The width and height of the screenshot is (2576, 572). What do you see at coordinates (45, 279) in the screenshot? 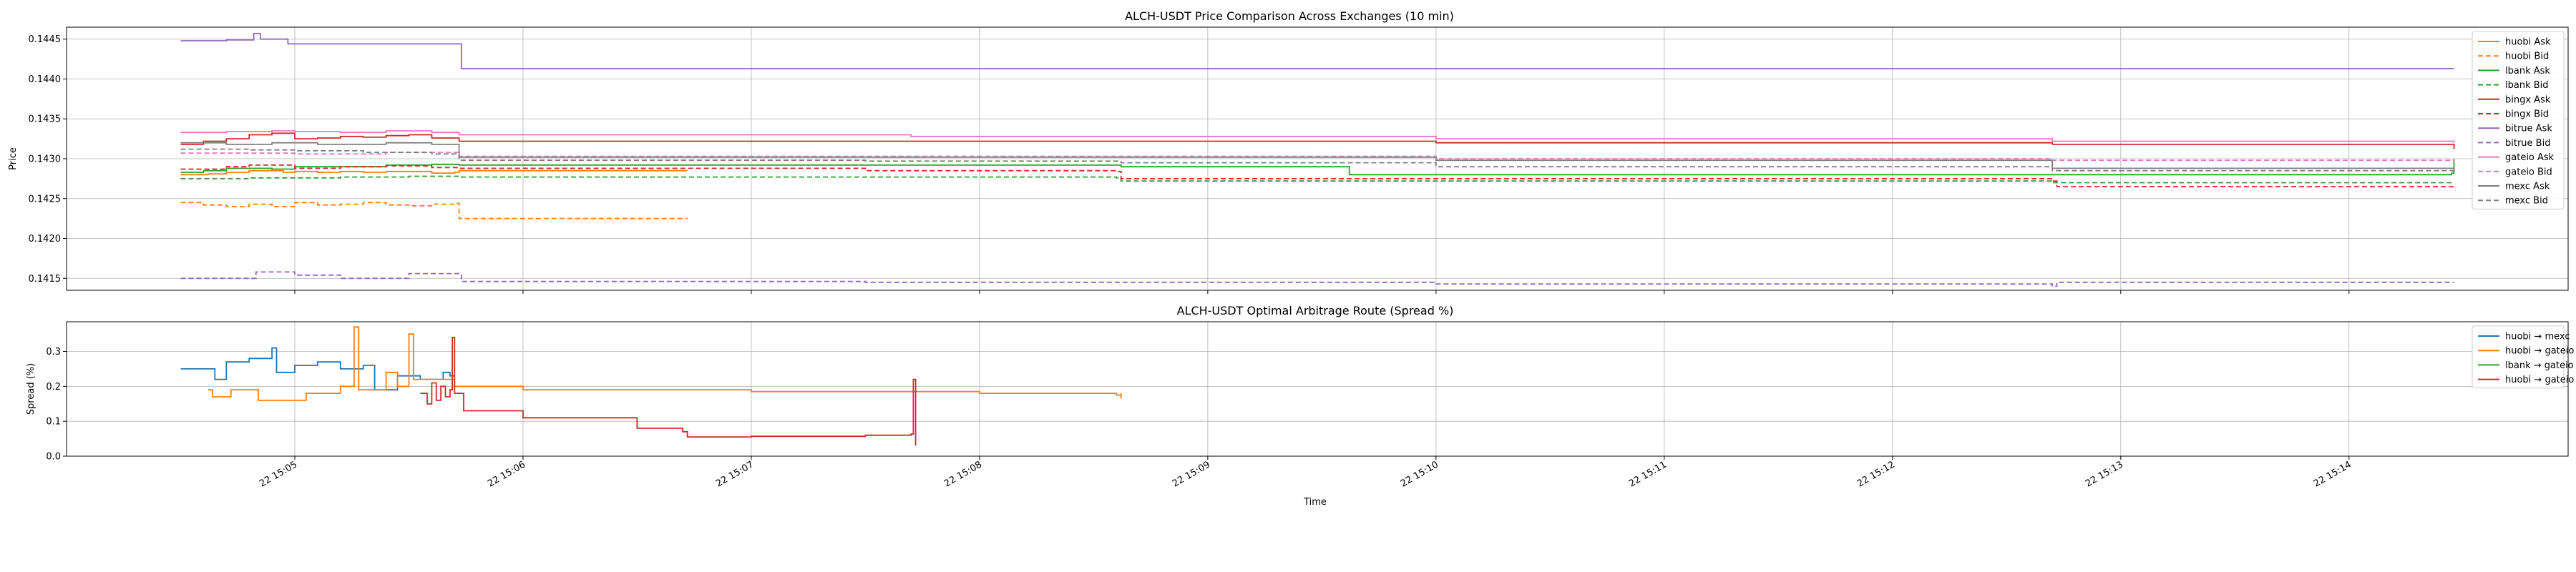
I see `price-y-tick-label: 0.1415` at bounding box center [45, 279].